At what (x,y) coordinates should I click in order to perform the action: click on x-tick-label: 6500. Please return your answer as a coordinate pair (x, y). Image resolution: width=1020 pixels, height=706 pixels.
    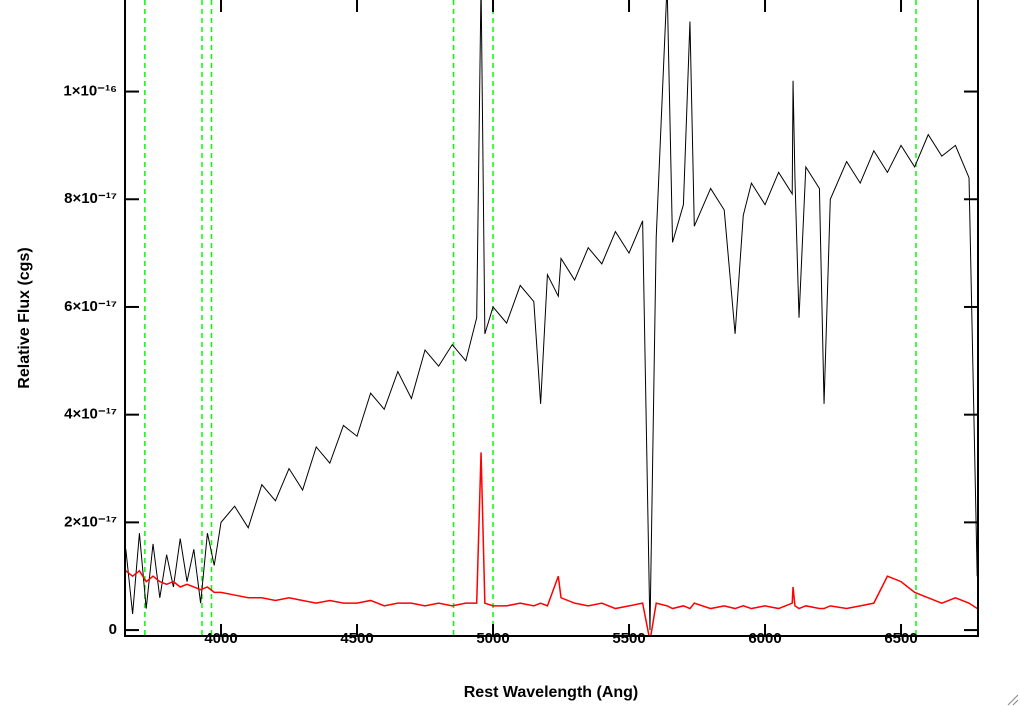
    Looking at the image, I should click on (900, 638).